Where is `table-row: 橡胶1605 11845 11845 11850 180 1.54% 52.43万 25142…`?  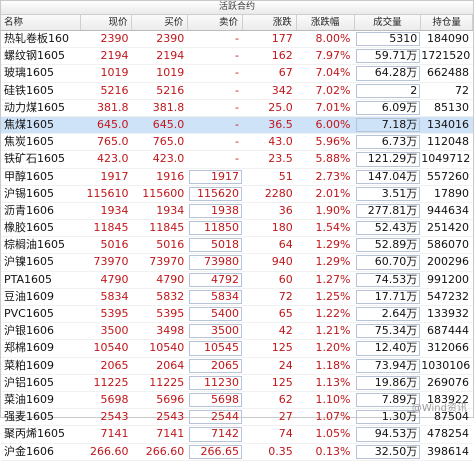
table-row: 橡胶1605 11845 11845 11850 180 1.54% 52.43万 25142… is located at coordinates (237, 229).